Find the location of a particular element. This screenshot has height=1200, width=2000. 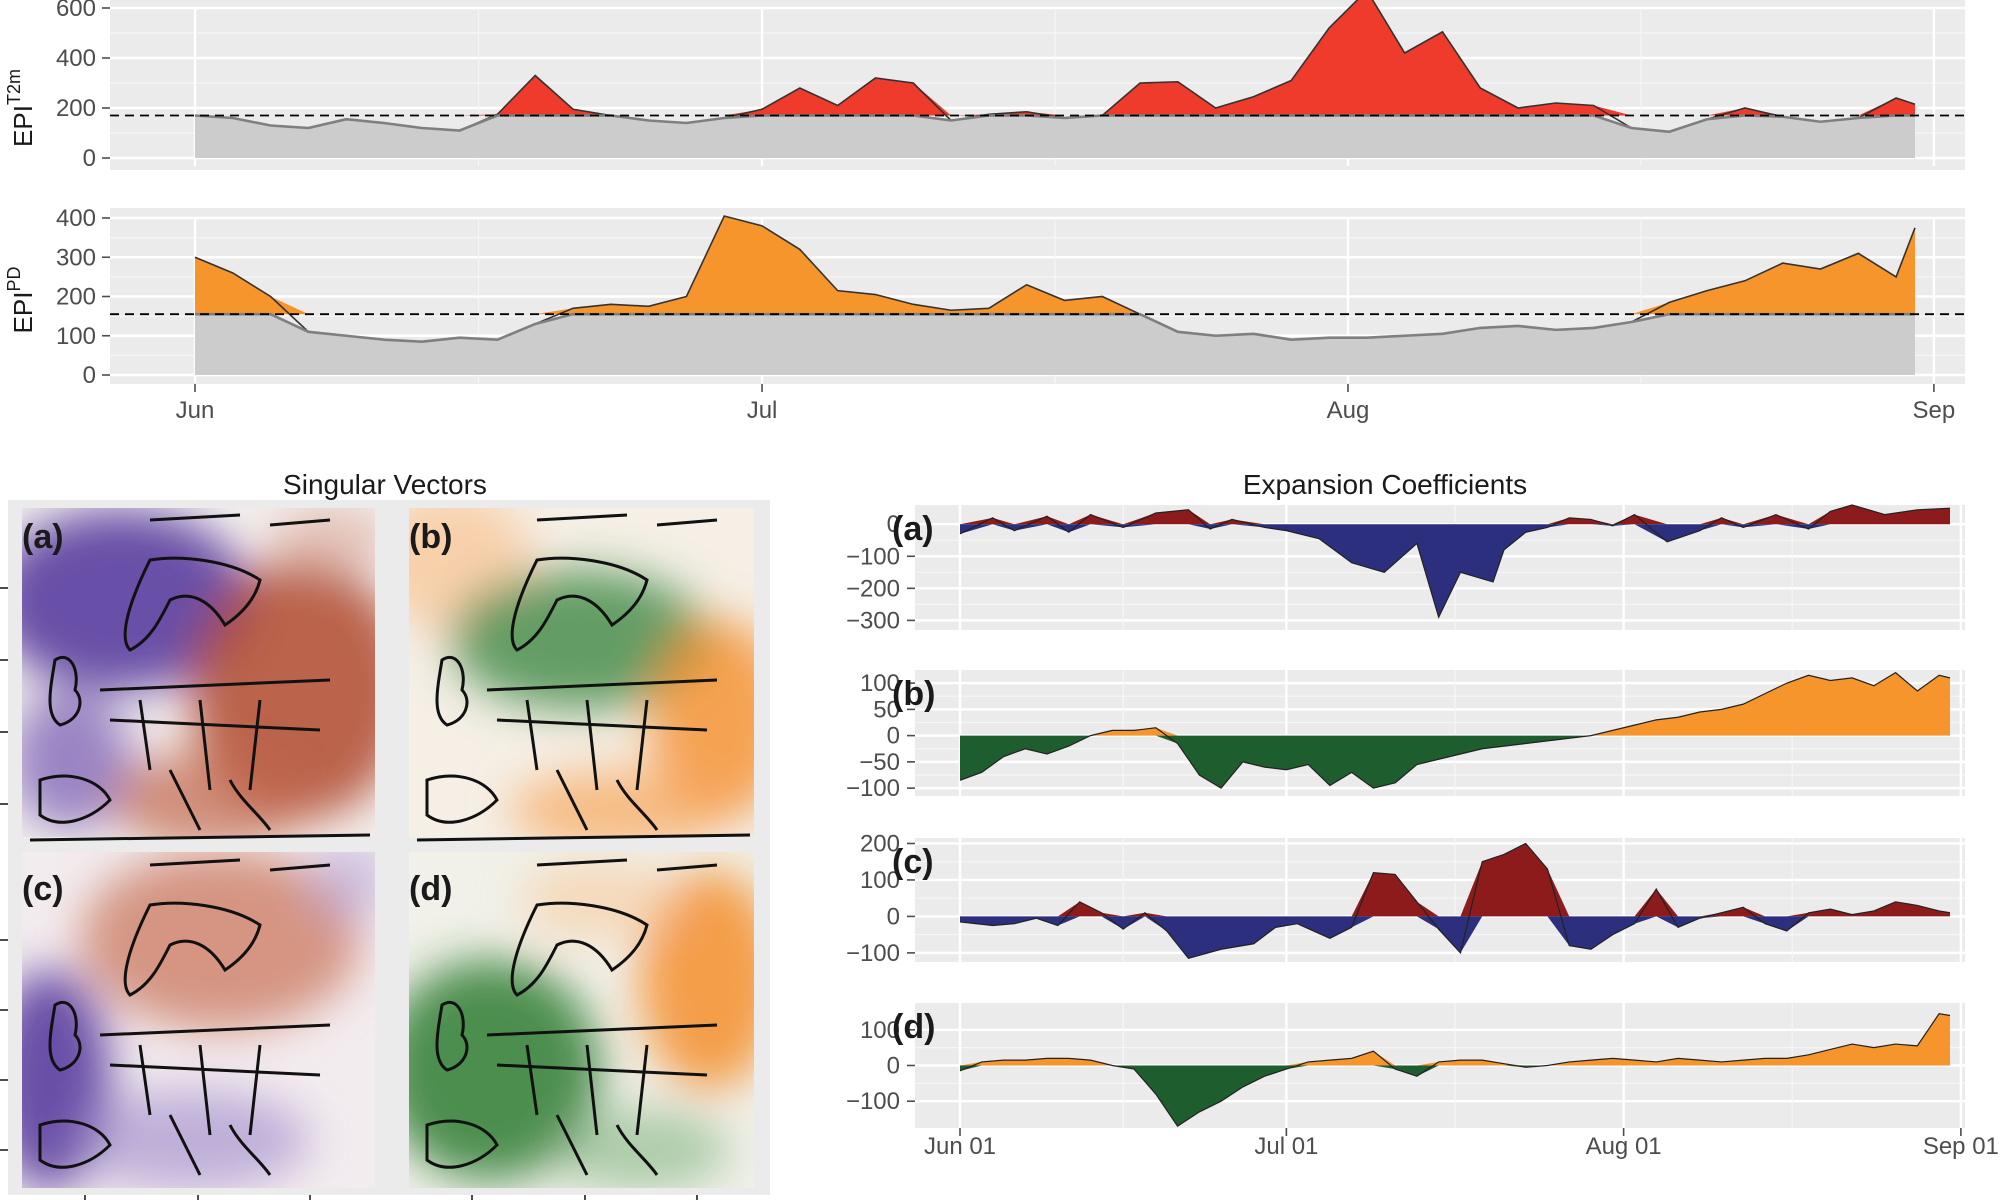

x-tick-label: Sep 01 is located at coordinates (1961, 1146).